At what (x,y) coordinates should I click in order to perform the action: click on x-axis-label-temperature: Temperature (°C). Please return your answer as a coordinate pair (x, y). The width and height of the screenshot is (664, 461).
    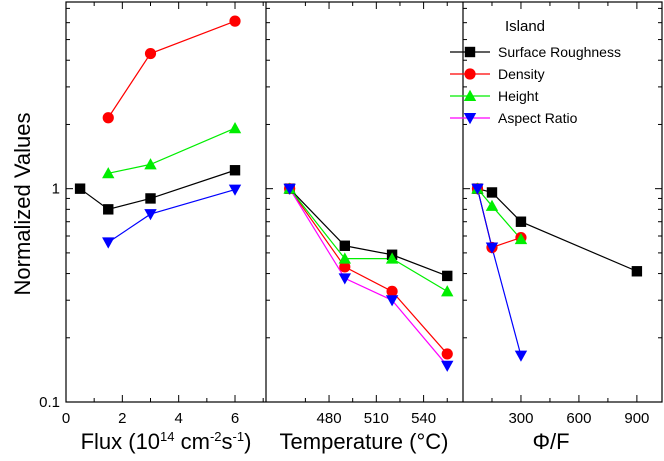
    Looking at the image, I should click on (364, 441).